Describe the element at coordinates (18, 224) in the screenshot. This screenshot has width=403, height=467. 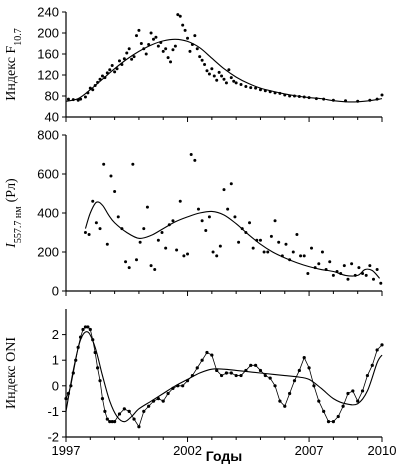
I see `y-axis-title-sub: 557.7 нм` at that location.